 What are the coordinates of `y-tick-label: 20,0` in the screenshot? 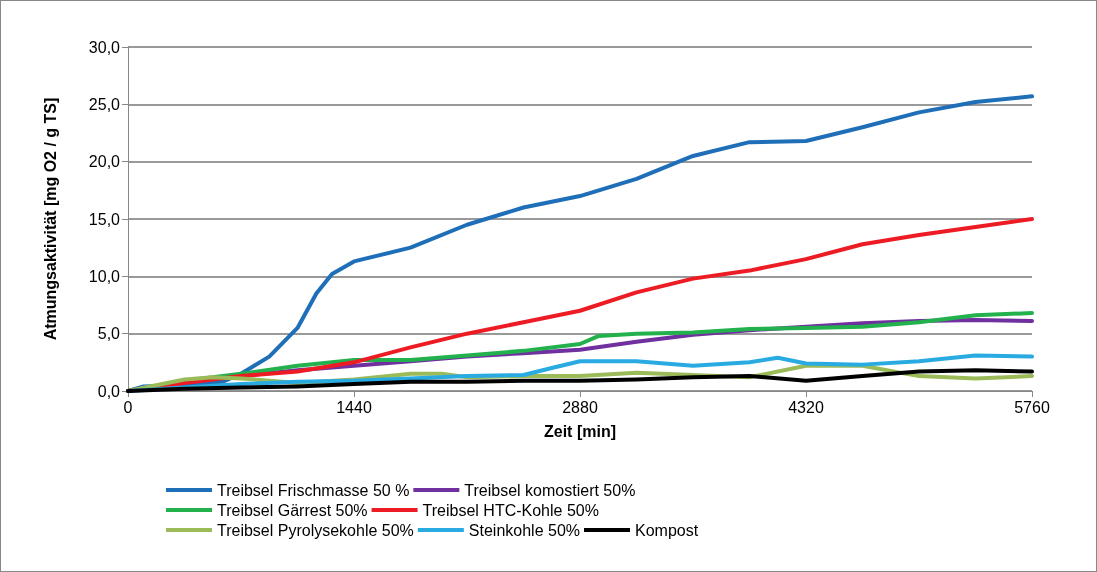 It's located at (104, 162).